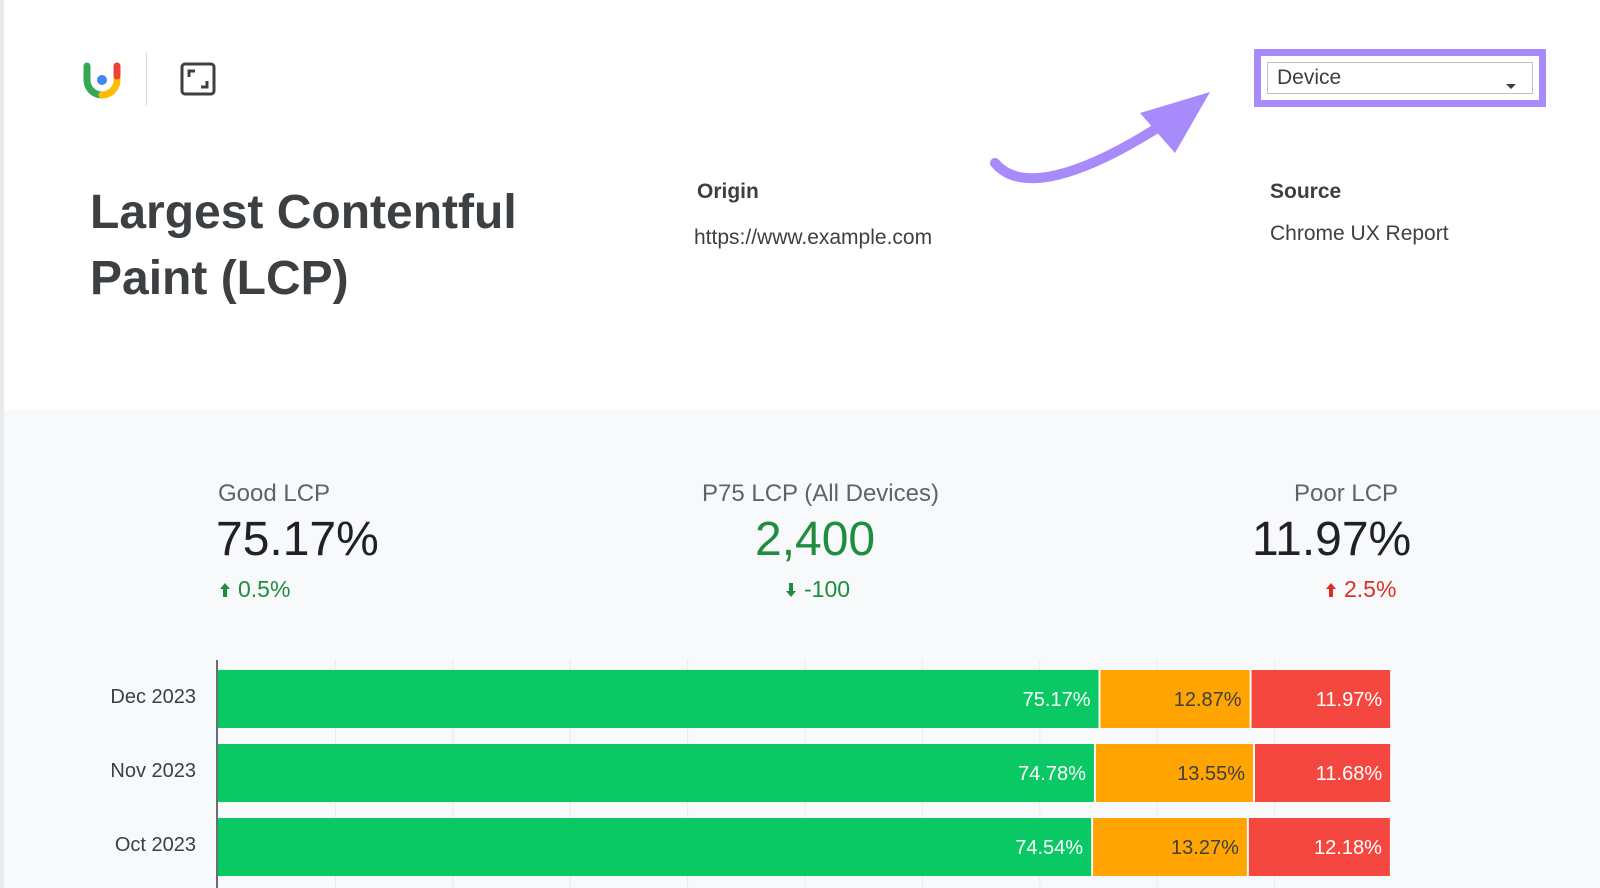  What do you see at coordinates (153, 697) in the screenshot?
I see `chart-row-label-0: Dec 2023` at bounding box center [153, 697].